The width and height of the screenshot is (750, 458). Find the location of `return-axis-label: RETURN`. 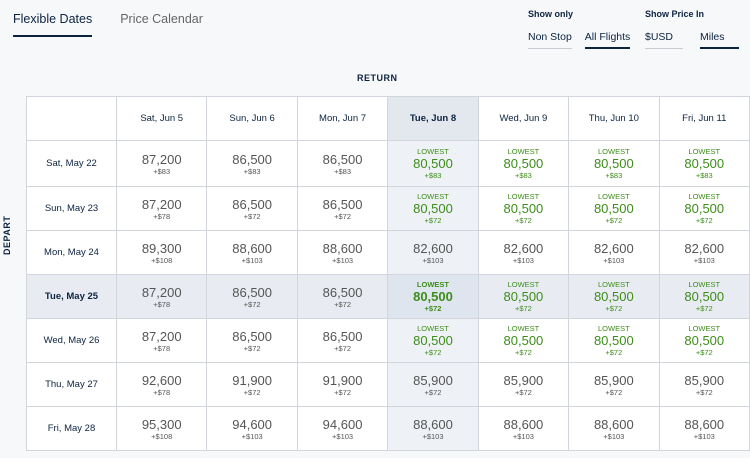

return-axis-label: RETURN is located at coordinates (377, 78).